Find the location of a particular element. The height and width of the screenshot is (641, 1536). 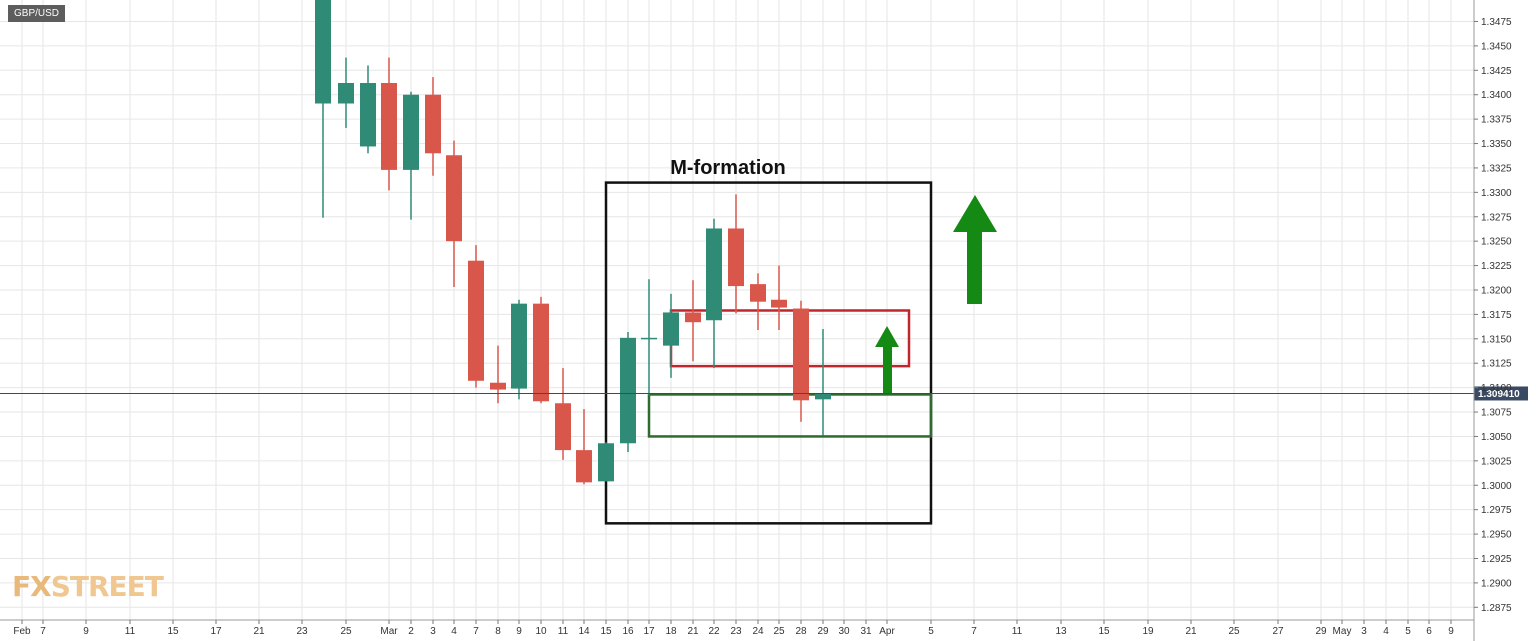

x-tick-label: 27 is located at coordinates (1278, 631).